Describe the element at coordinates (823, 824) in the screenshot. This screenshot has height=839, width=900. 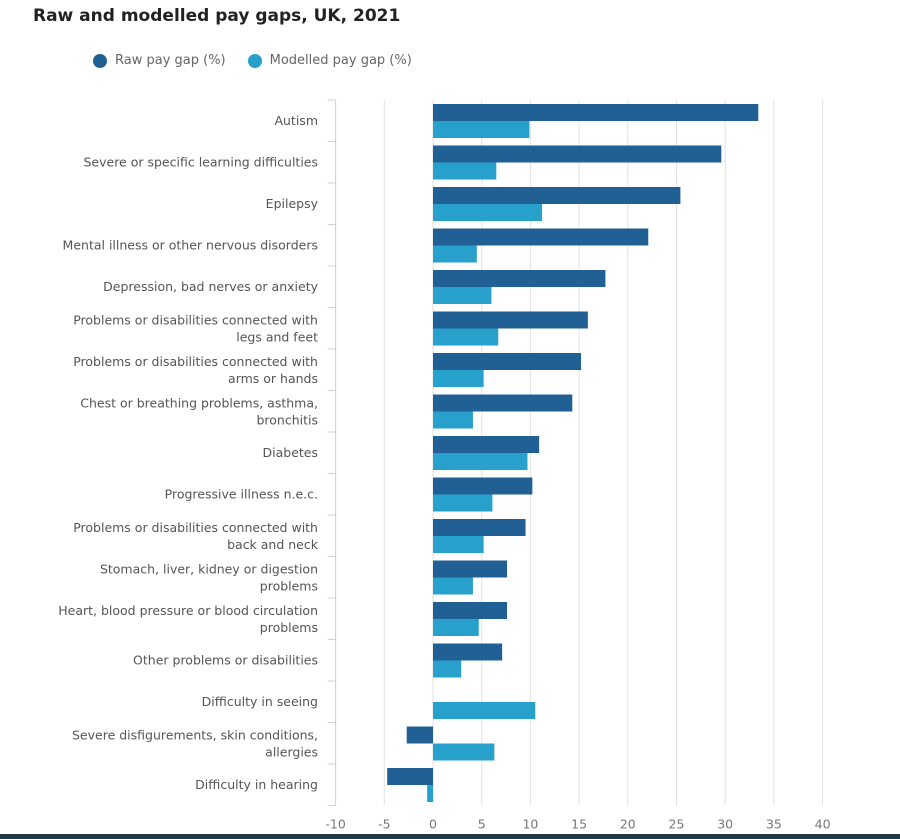
I see `x-tick-label: 40` at that location.